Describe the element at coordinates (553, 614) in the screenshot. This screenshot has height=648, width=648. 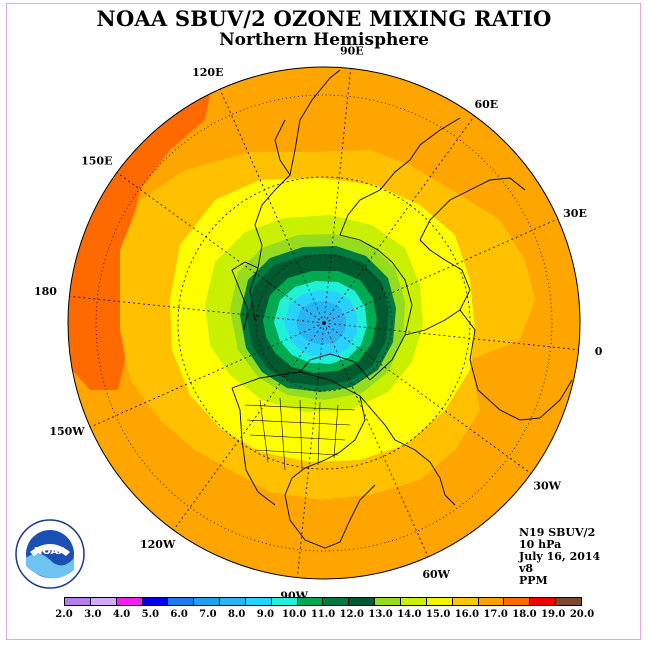
I see `colorbar-tick-label: 19.0` at that location.